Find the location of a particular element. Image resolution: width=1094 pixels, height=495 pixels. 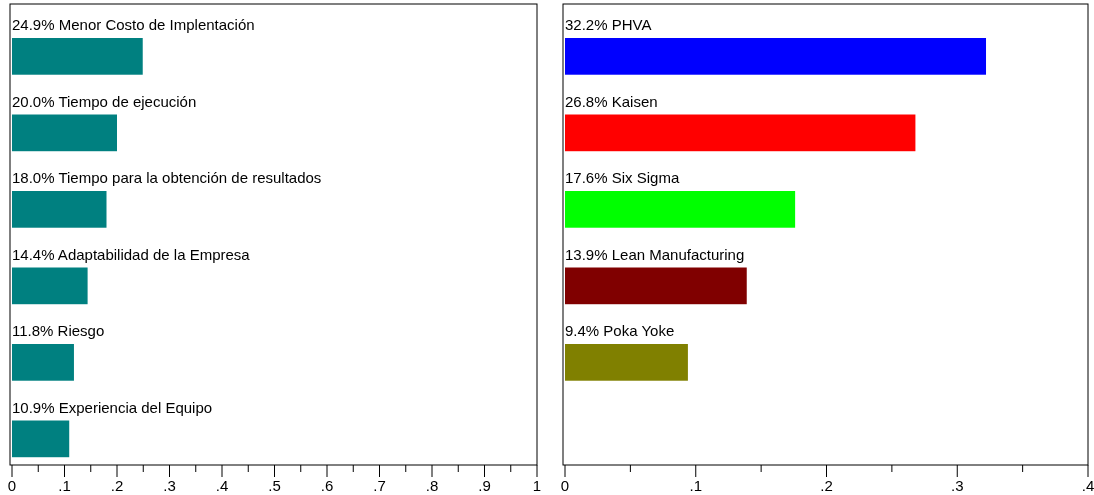

text: 20.0% Tiempo de ejecución is located at coordinates (104, 101).